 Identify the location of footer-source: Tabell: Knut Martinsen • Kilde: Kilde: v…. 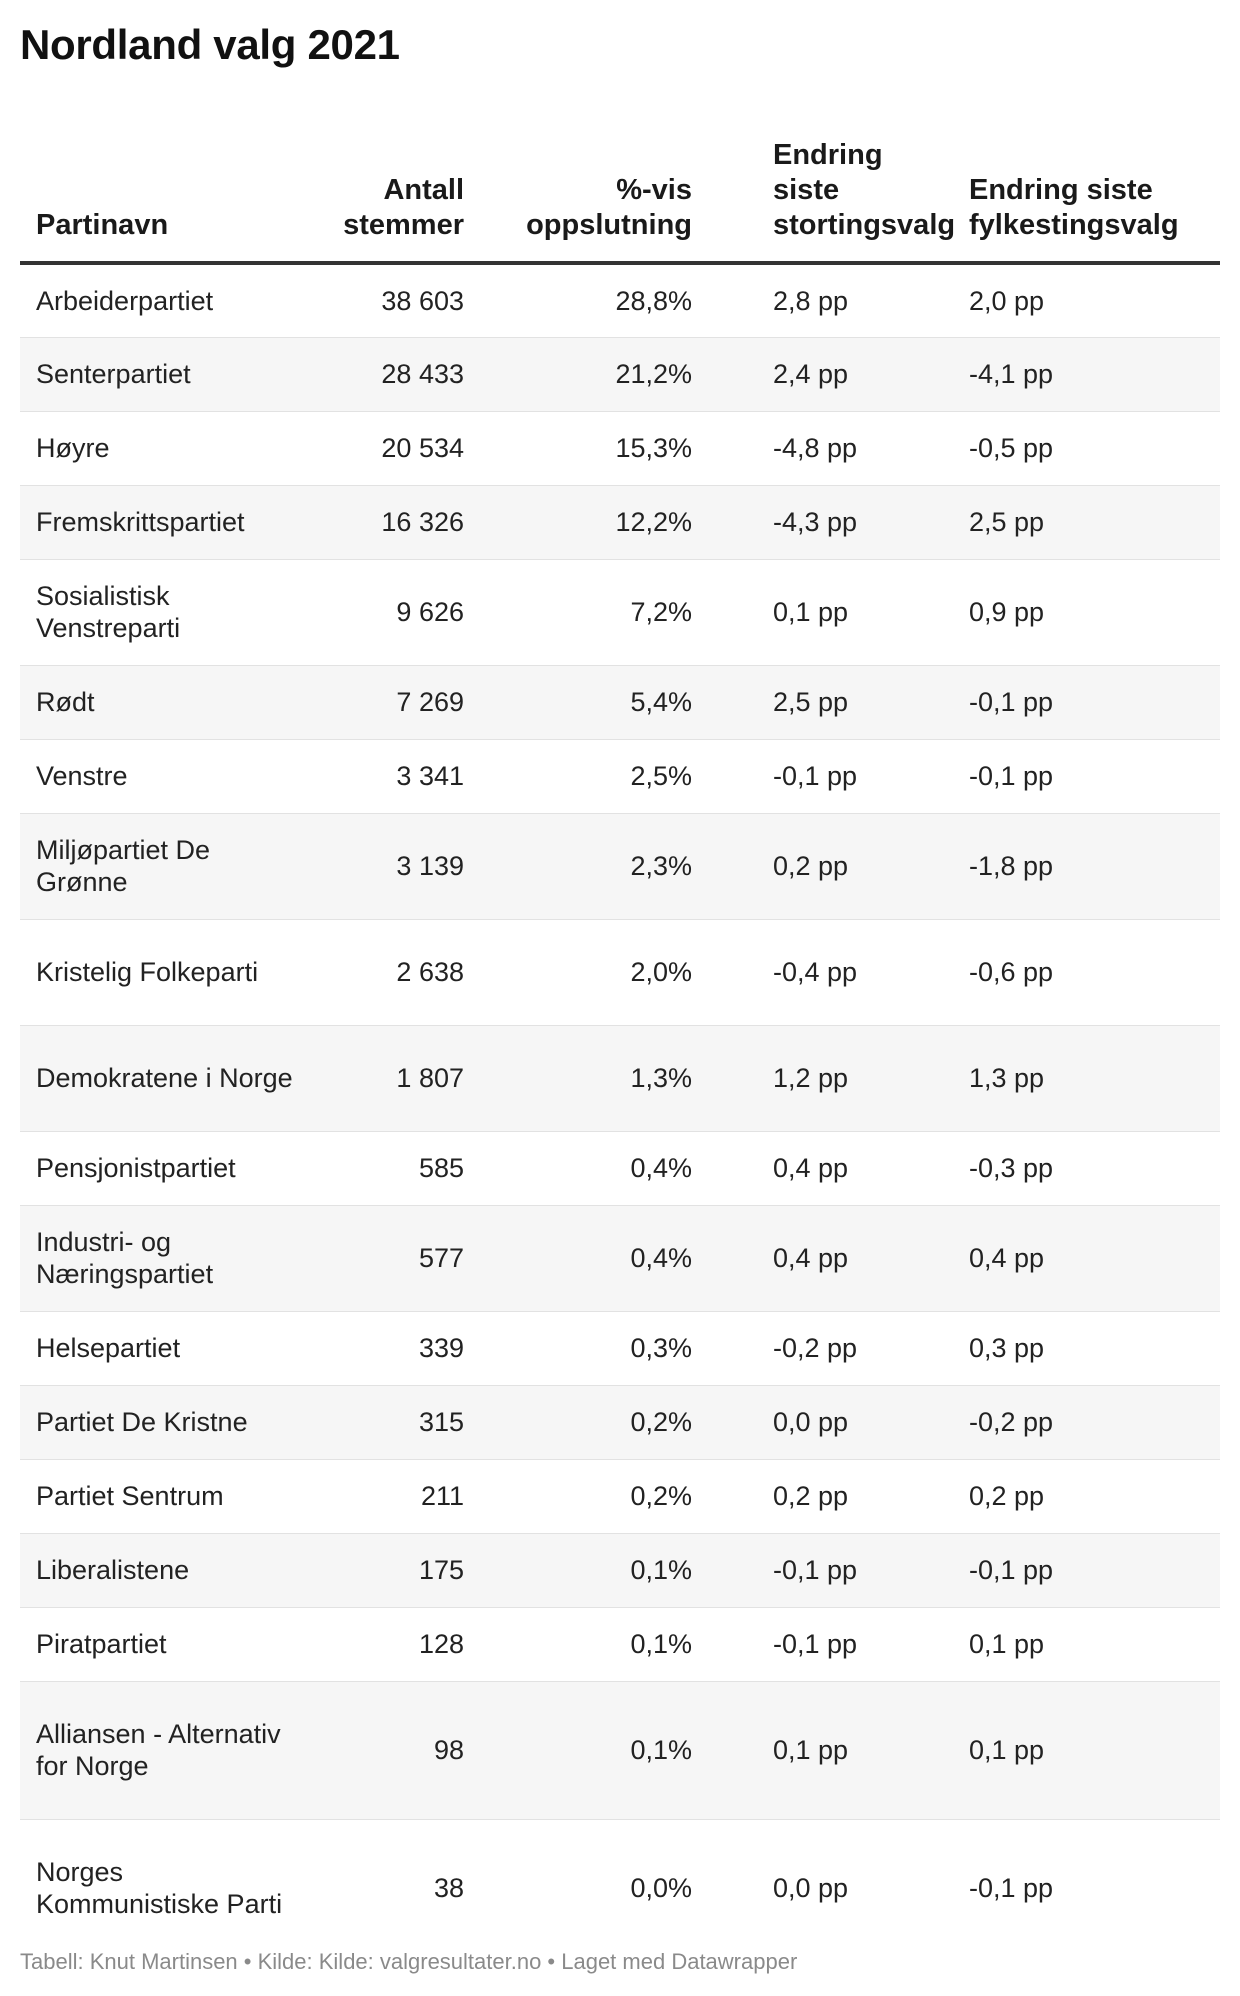
(409, 1961).